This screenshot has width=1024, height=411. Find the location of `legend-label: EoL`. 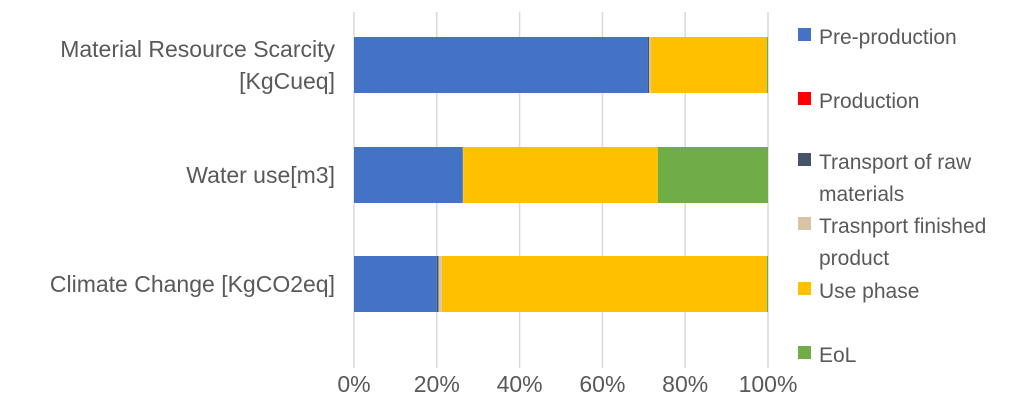

legend-label: EoL is located at coordinates (837, 355).